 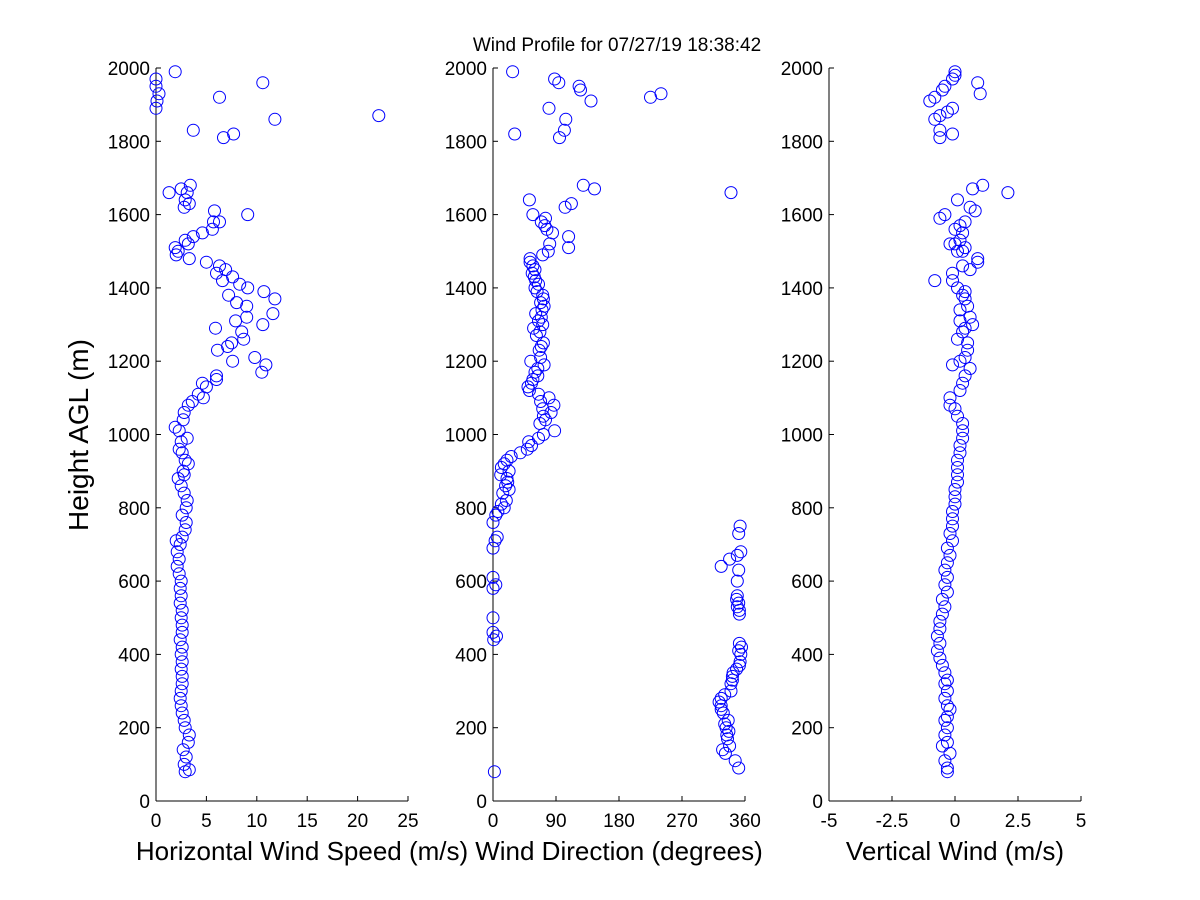 I want to click on direction-y-tick-label: 1800, so click(x=466, y=142).